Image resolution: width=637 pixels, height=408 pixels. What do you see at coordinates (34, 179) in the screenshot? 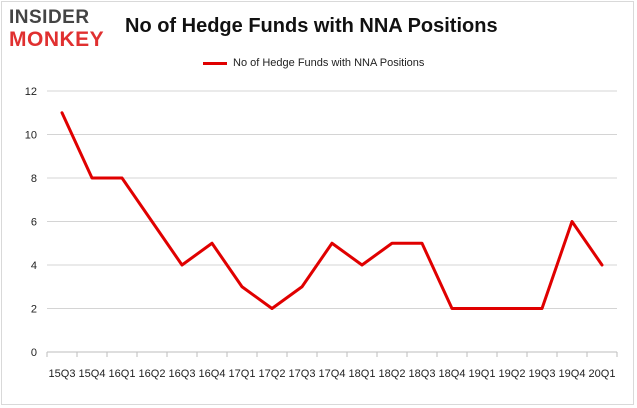
I see `y-tick-label: 8` at bounding box center [34, 179].